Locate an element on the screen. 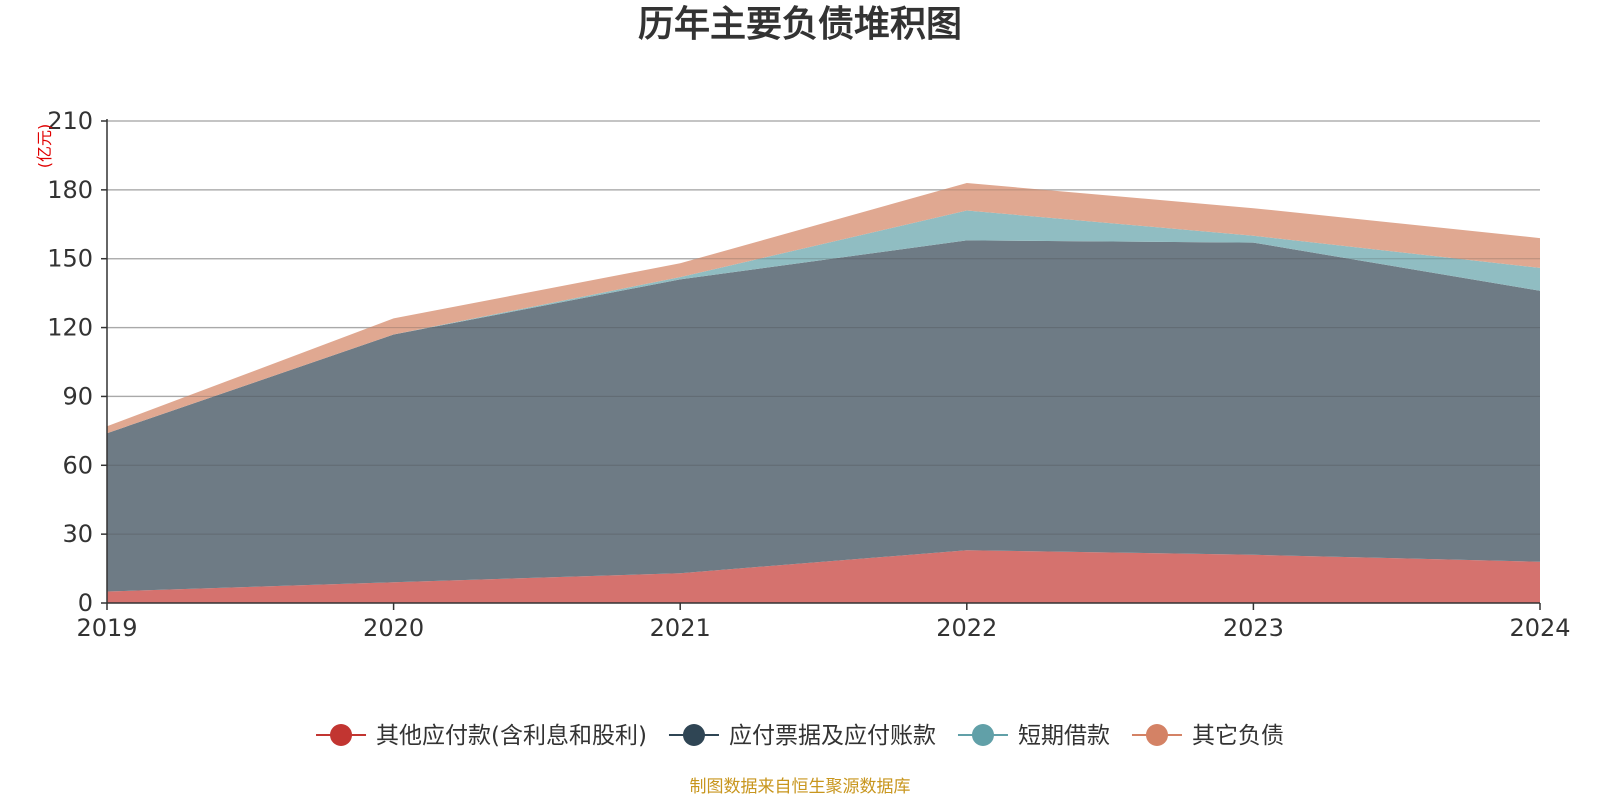  legend-label: 其它负债 is located at coordinates (1238, 736).